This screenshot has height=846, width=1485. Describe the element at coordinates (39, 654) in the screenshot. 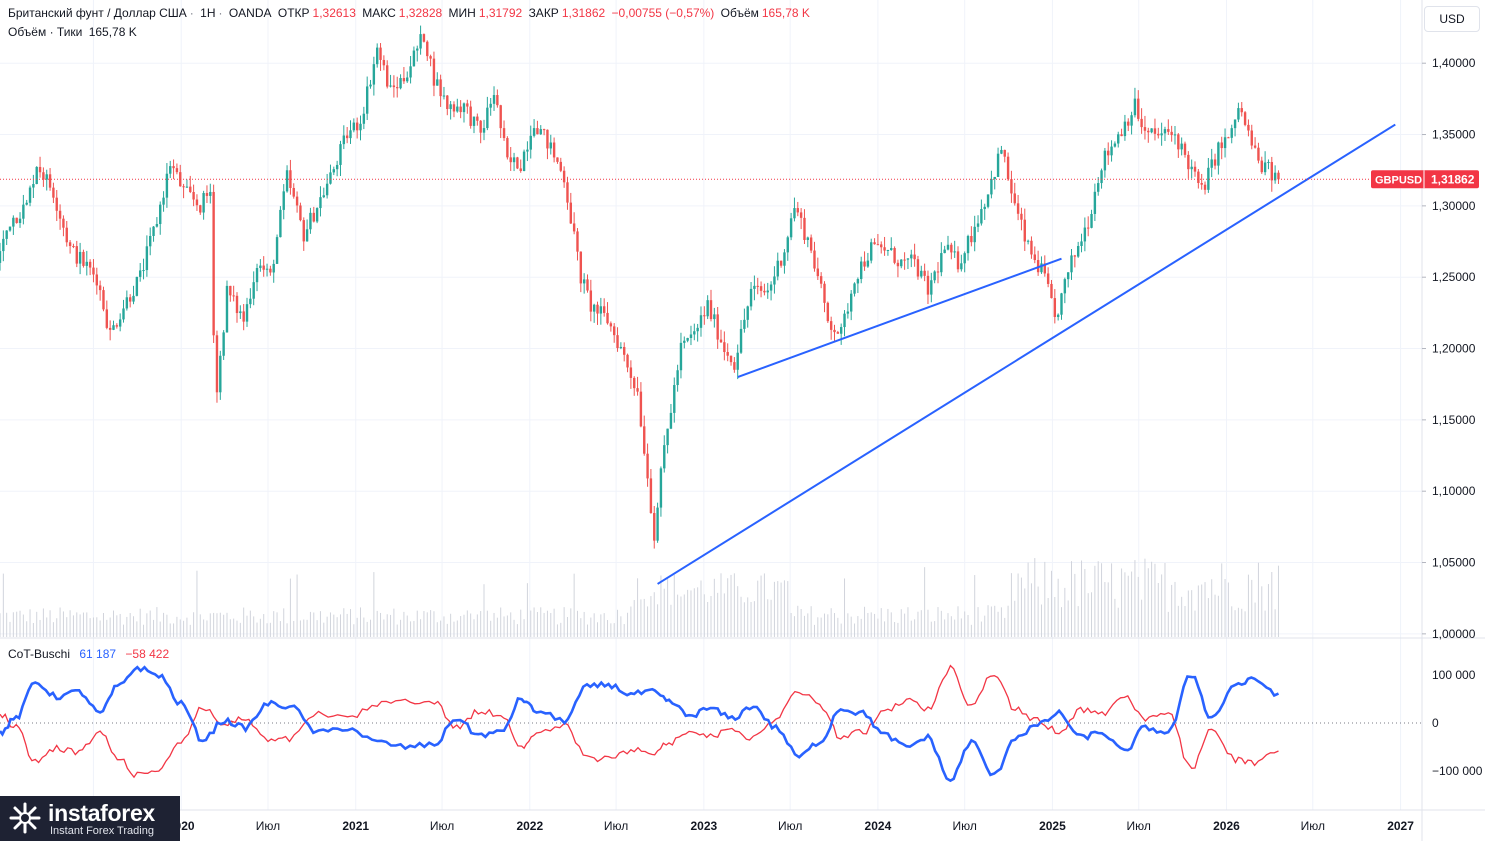

I see `oscillator-name: CoT-Buschi` at that location.